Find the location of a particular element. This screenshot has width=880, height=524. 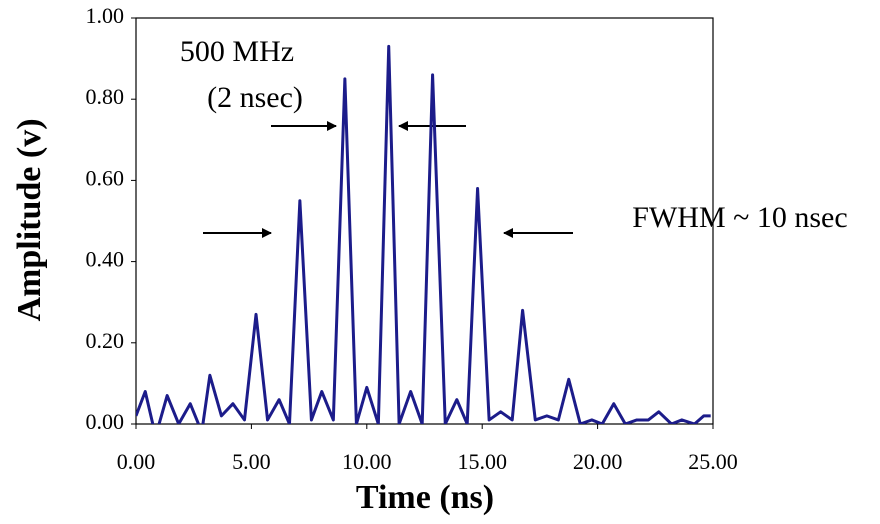

x-tick-label: 20.00 is located at coordinates (598, 461).